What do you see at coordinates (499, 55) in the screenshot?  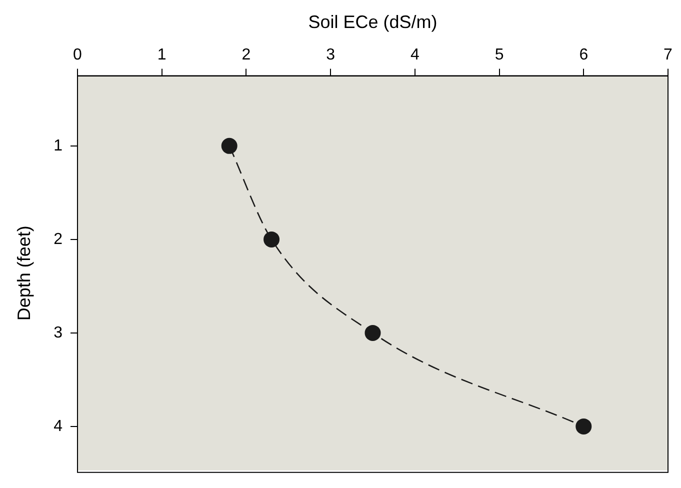 I see `x-tick-label: 5` at bounding box center [499, 55].